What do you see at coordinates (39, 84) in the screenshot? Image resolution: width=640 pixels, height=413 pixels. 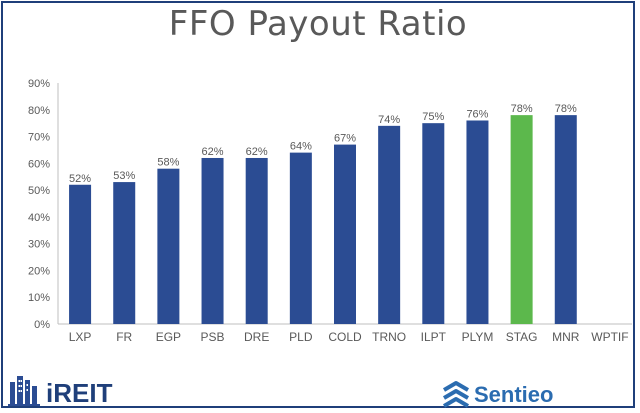 I see `y-tick-label: 90%` at bounding box center [39, 84].